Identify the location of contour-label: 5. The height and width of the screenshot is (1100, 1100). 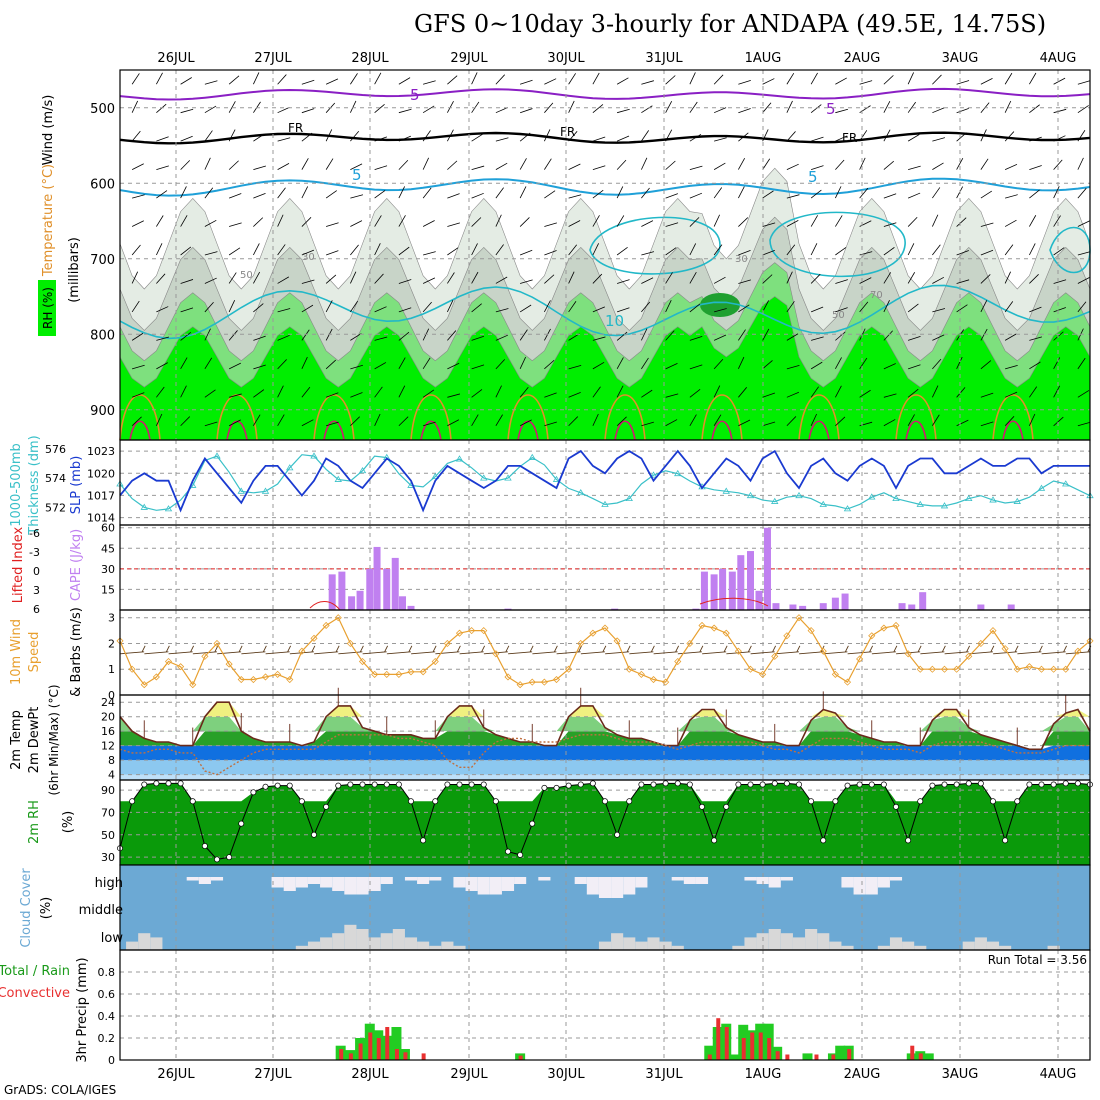
(813, 177).